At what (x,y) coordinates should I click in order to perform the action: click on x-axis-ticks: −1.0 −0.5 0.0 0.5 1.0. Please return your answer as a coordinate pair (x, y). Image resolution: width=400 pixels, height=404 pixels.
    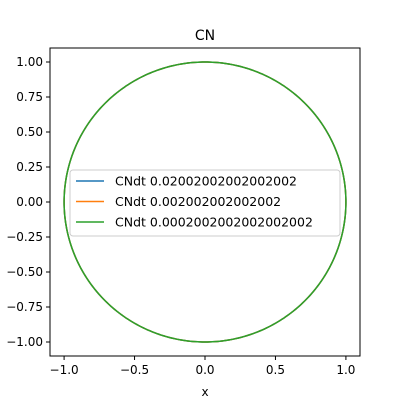
    Looking at the image, I should click on (202, 366).